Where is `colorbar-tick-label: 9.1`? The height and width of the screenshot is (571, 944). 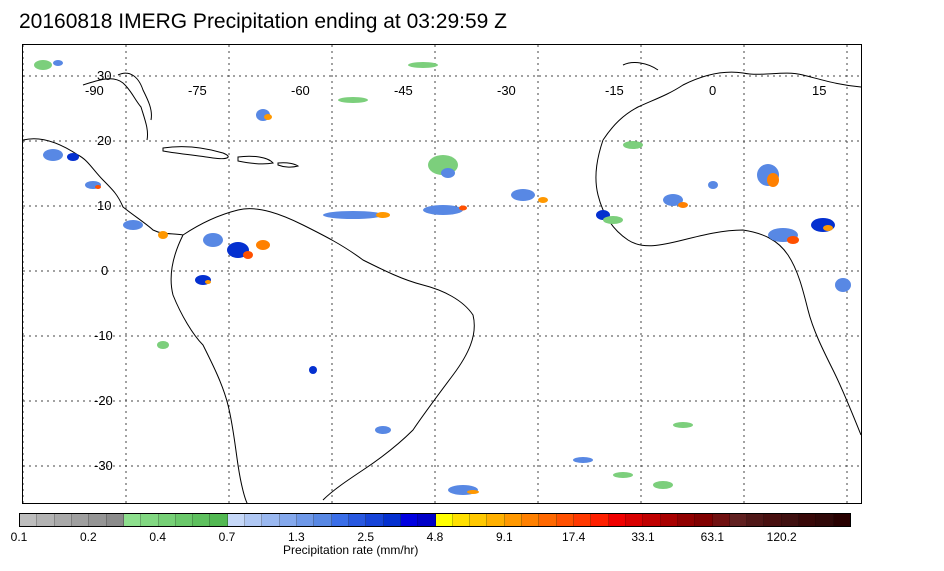 colorbar-tick-label: 9.1 is located at coordinates (504, 537).